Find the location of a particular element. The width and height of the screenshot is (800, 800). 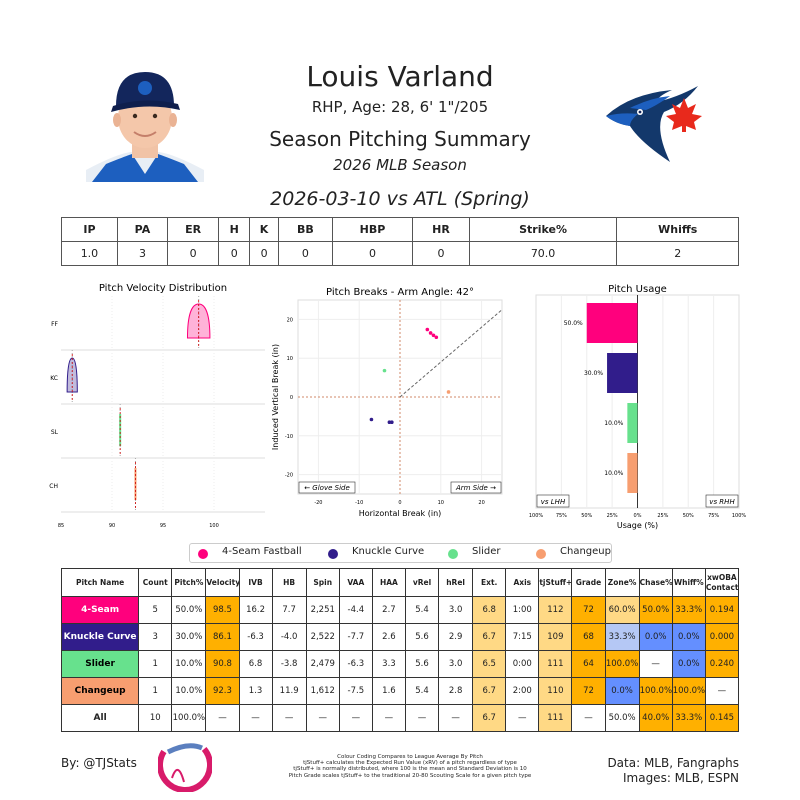

pitch-table-header-cell: Grade is located at coordinates (588, 582).